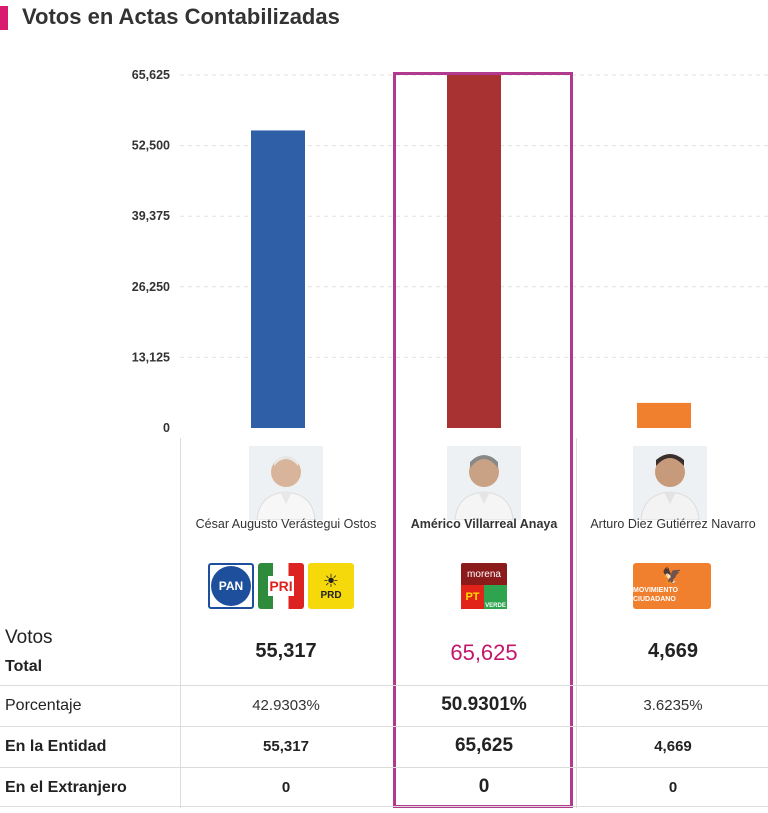 The width and height of the screenshot is (768, 813). What do you see at coordinates (151, 287) in the screenshot?
I see `y-tick-label: 26,250` at bounding box center [151, 287].